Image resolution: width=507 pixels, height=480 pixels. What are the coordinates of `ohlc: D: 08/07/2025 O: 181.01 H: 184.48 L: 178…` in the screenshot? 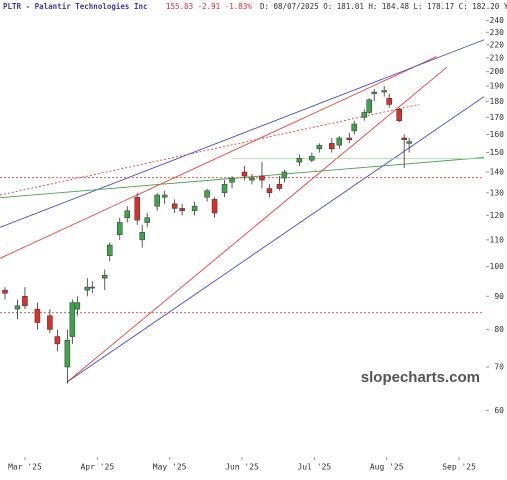 It's located at (383, 6).